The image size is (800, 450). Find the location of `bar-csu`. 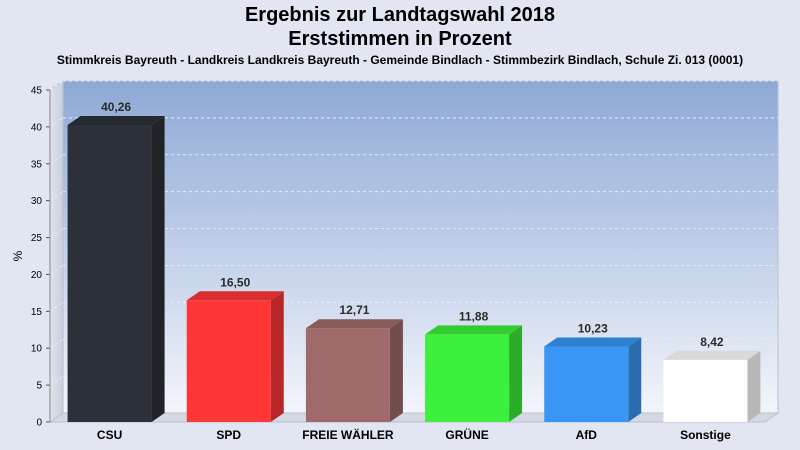

bar-csu is located at coordinates (116, 268).